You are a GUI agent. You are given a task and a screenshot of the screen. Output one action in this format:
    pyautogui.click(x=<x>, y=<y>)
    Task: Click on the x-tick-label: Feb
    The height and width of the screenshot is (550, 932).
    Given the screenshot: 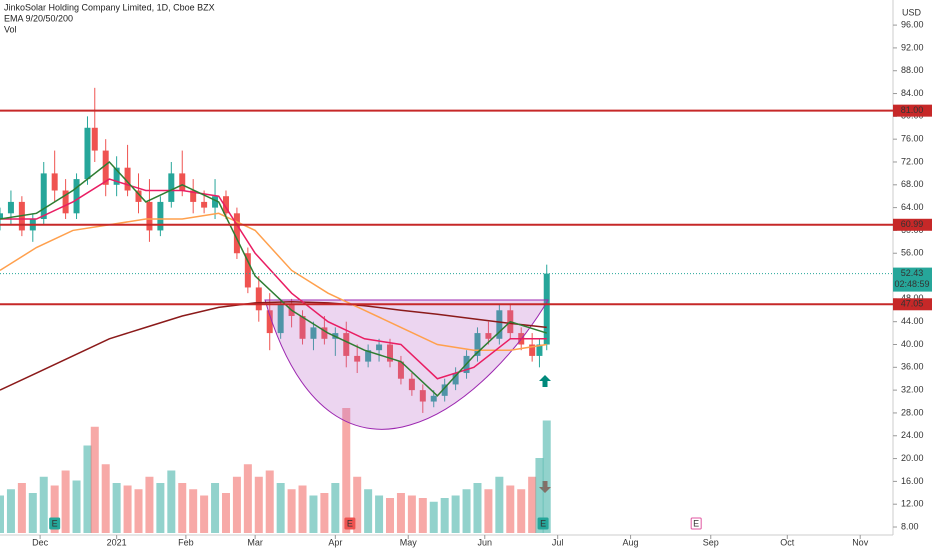 What is the action you would take?
    pyautogui.click(x=186, y=542)
    